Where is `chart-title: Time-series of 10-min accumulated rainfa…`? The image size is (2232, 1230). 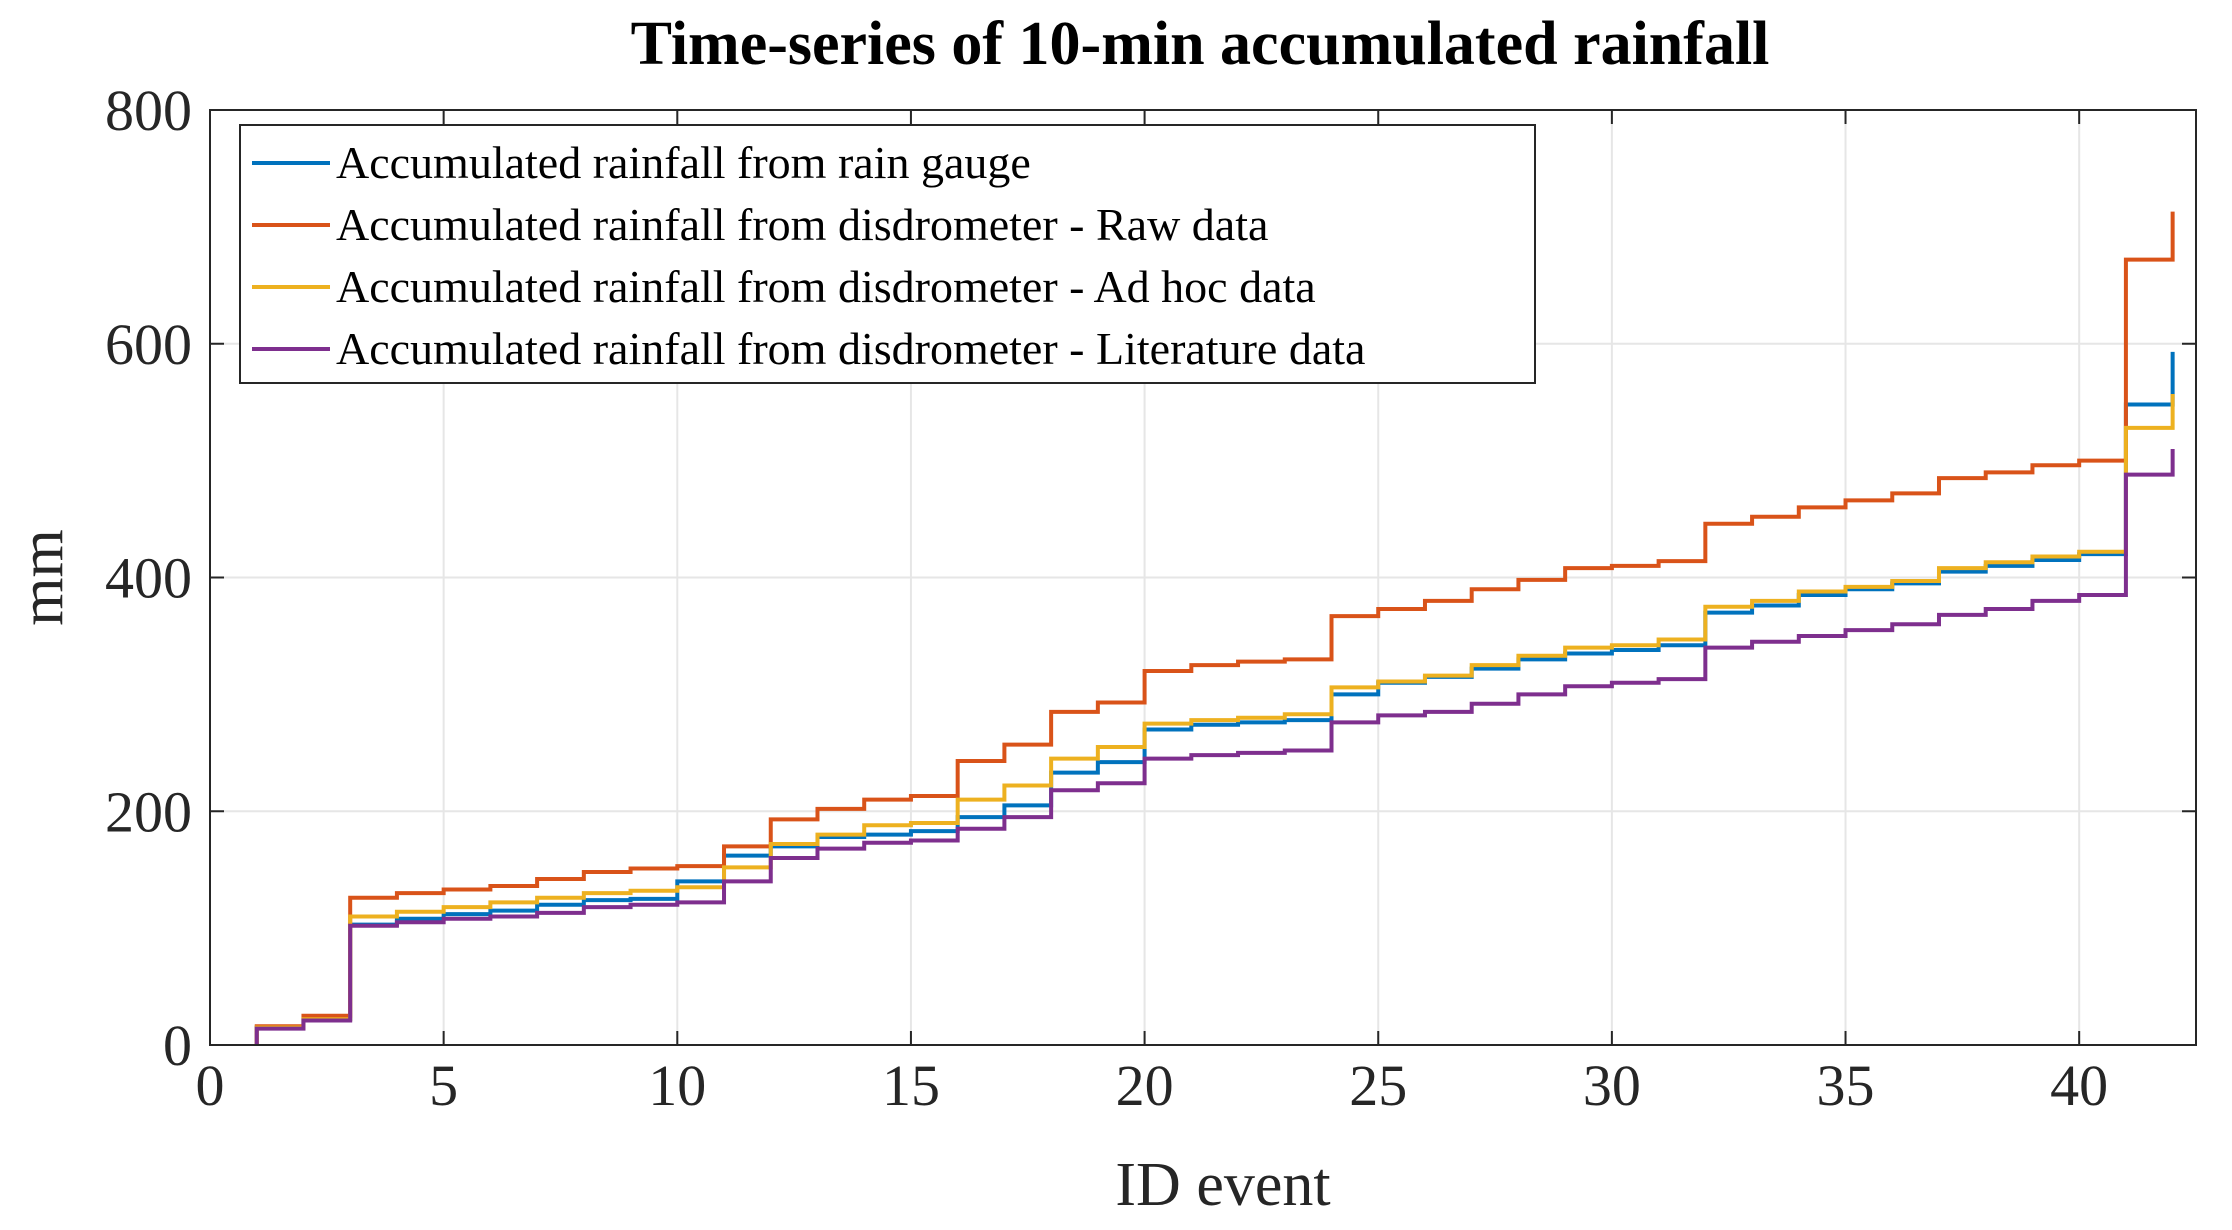 chart-title: Time-series of 10-min accumulated rainfa… is located at coordinates (1200, 44).